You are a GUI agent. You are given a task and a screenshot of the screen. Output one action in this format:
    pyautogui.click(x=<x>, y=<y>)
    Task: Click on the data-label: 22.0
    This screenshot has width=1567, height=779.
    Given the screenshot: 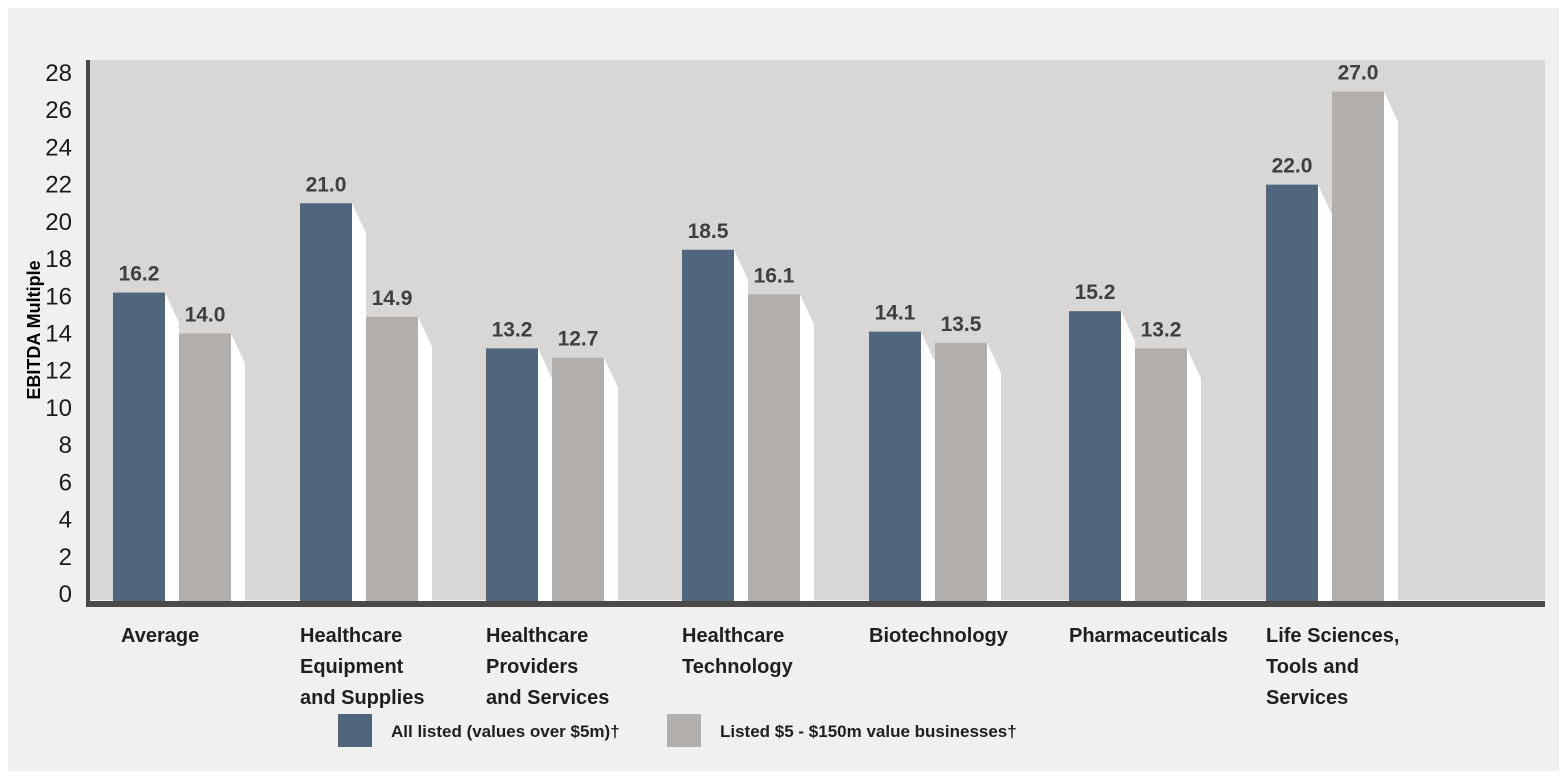 What is the action you would take?
    pyautogui.click(x=1292, y=166)
    